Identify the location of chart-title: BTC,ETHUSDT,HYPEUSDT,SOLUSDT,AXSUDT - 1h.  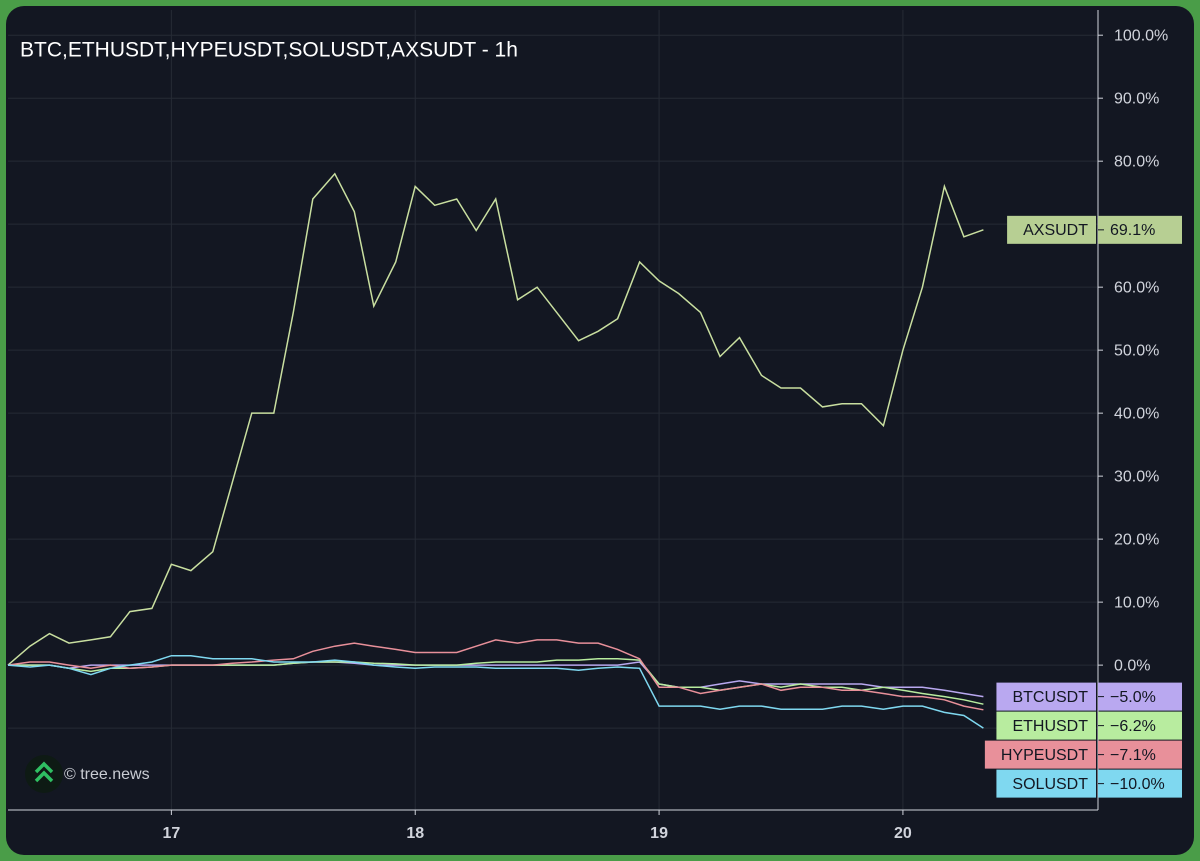
(269, 50).